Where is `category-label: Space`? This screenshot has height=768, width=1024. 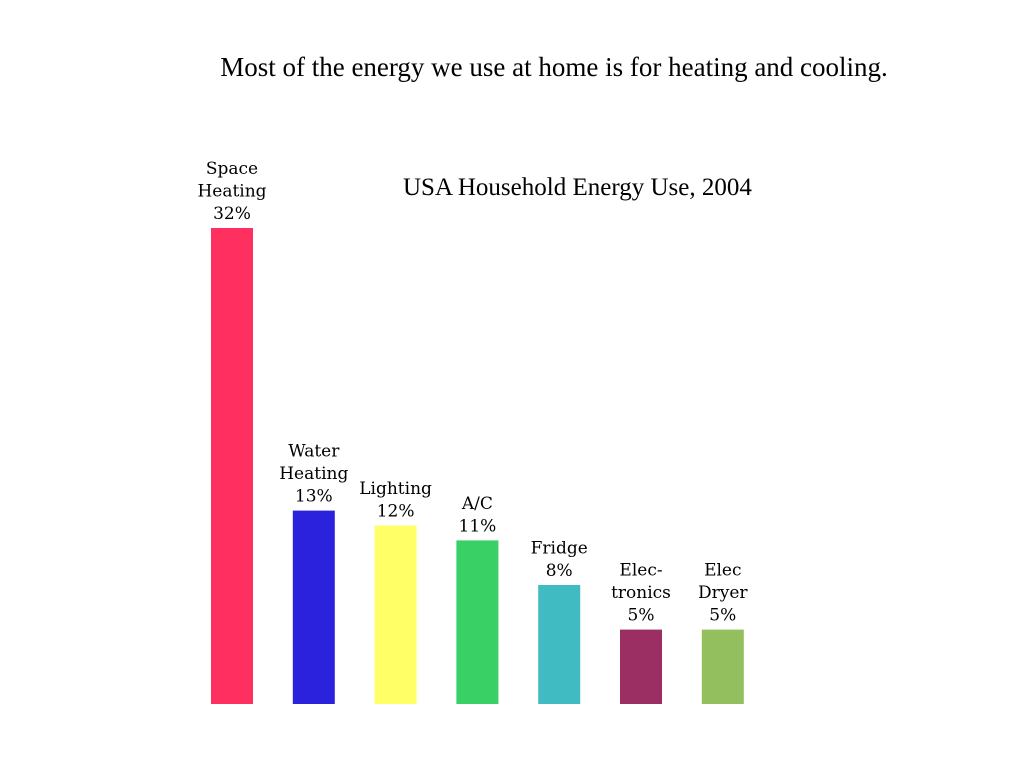
category-label: Space is located at coordinates (232, 169).